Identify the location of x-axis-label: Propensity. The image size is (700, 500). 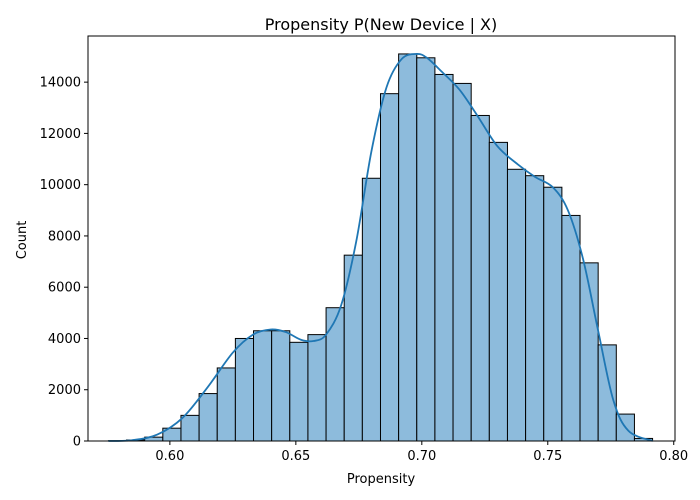
(381, 479).